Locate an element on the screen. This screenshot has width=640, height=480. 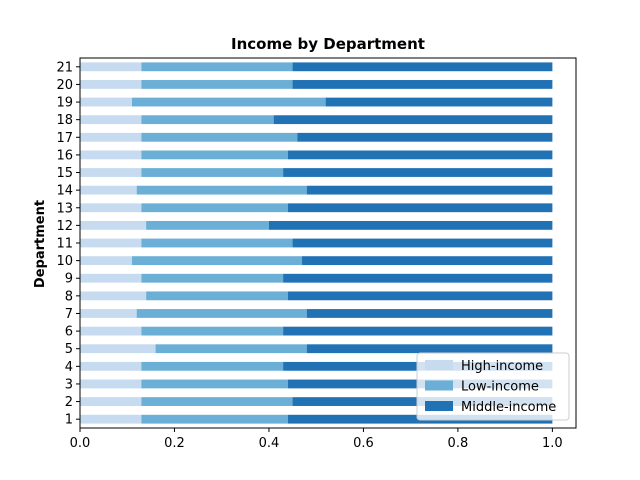
y-tick-label: 4 is located at coordinates (69, 367).